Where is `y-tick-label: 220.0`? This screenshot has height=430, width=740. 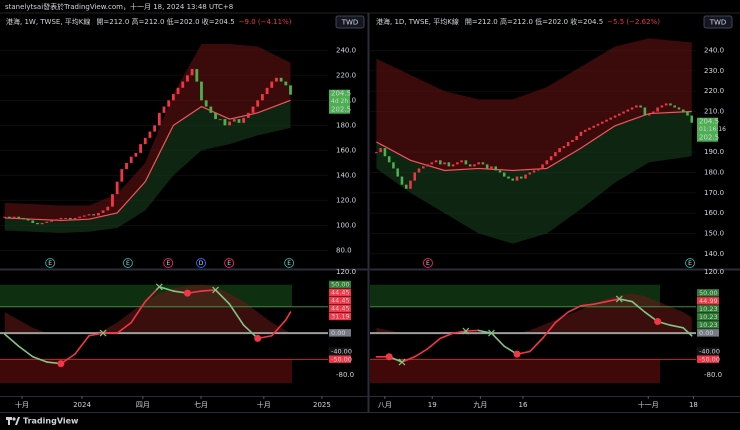 y-tick-label: 220.0 is located at coordinates (714, 91).